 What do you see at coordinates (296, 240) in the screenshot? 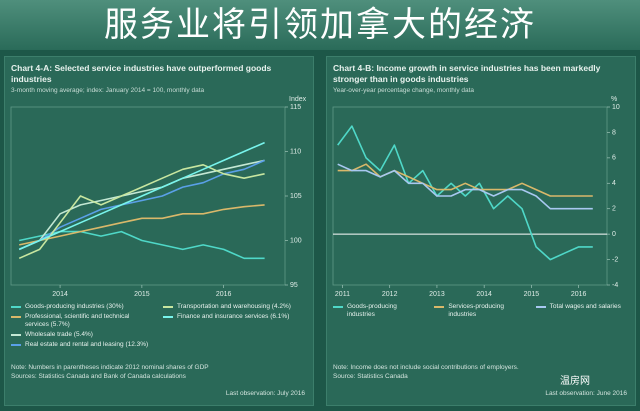
I see `y-tick-label: 100` at bounding box center [296, 240].